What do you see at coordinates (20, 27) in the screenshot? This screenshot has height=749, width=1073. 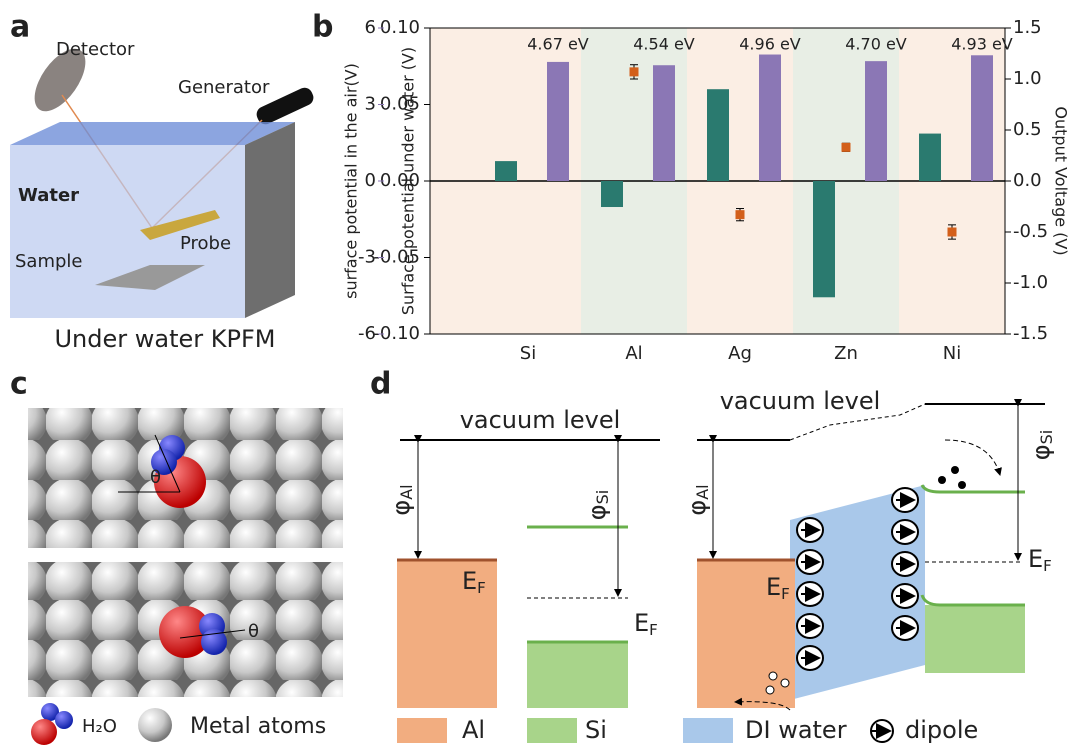 I see `panel-label: a` at bounding box center [20, 27].